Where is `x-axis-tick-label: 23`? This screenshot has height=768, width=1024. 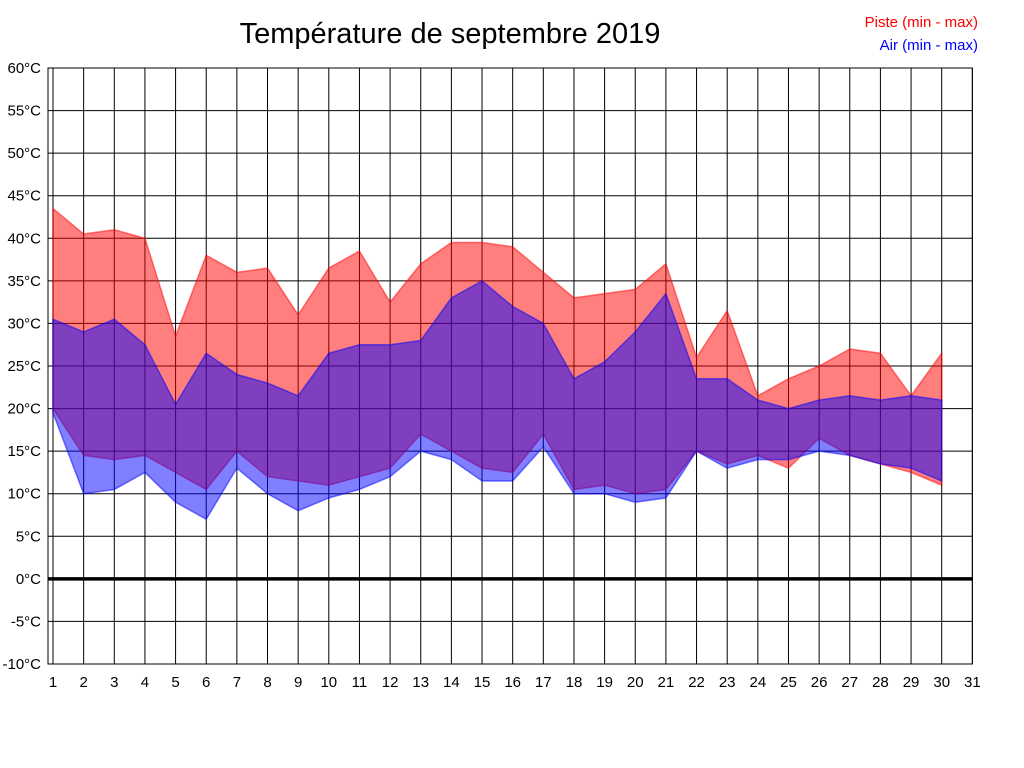
x-axis-tick-label: 23 is located at coordinates (727, 682).